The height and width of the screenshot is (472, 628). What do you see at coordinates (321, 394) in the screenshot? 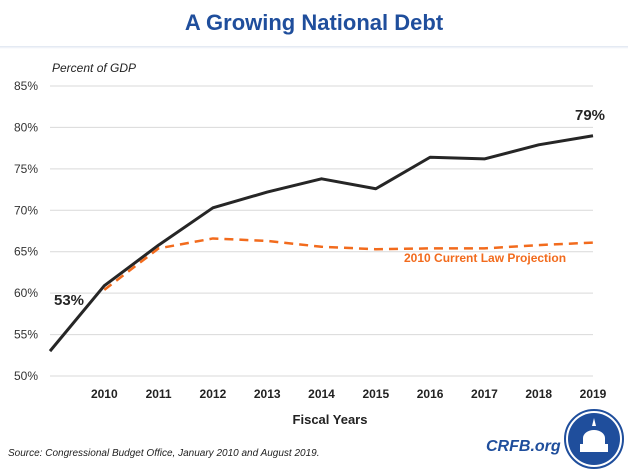
I see `x-tick-label: 2014` at bounding box center [321, 394].